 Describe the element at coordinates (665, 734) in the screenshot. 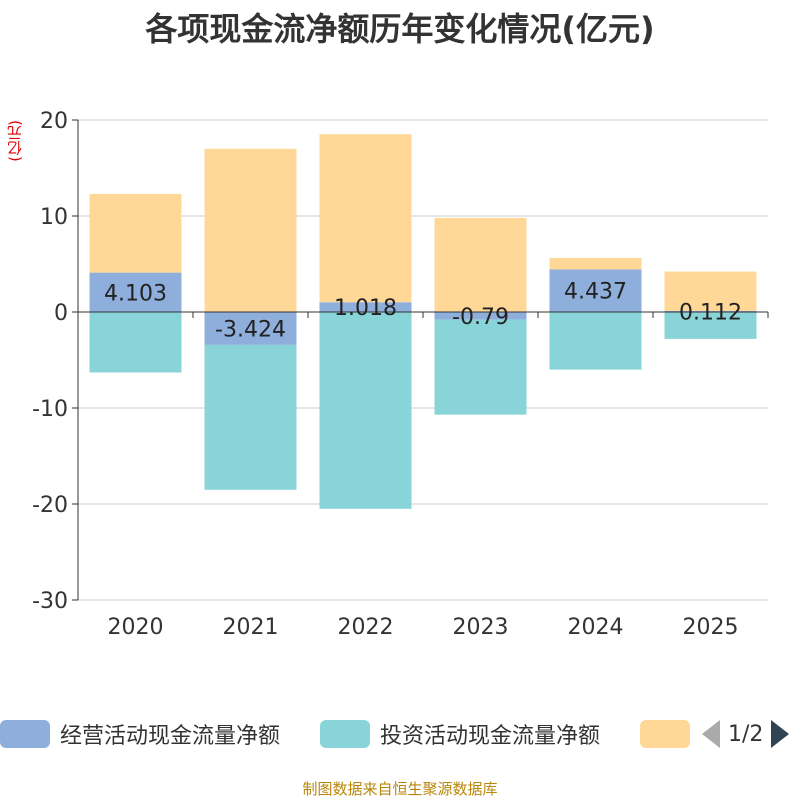

I see `legend-swatch-financing` at that location.